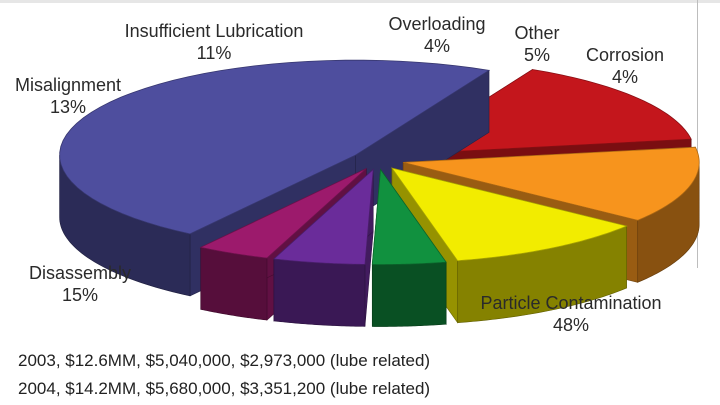 This screenshot has width=720, height=405. Describe the element at coordinates (80, 273) in the screenshot. I see `label-disassembly-name: Disassembly` at that location.